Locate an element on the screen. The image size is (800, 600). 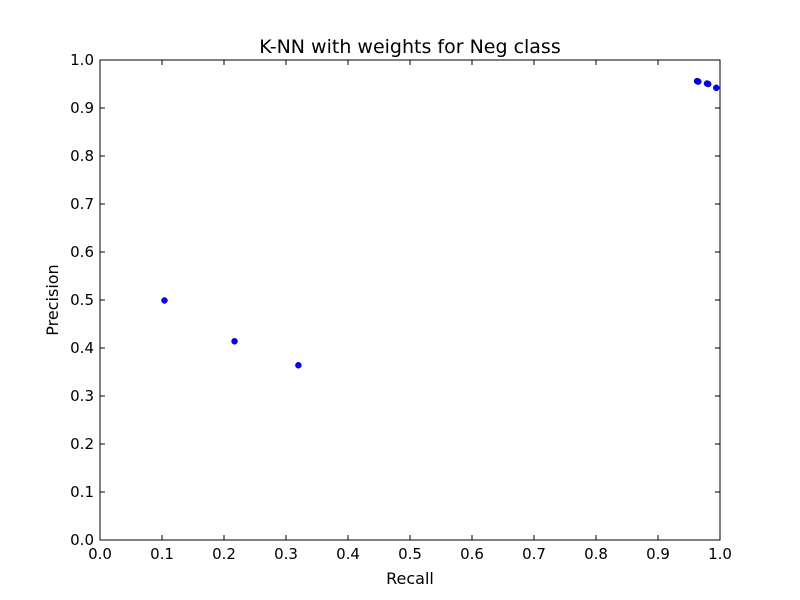
y-axis-label: Precision is located at coordinates (52, 299).